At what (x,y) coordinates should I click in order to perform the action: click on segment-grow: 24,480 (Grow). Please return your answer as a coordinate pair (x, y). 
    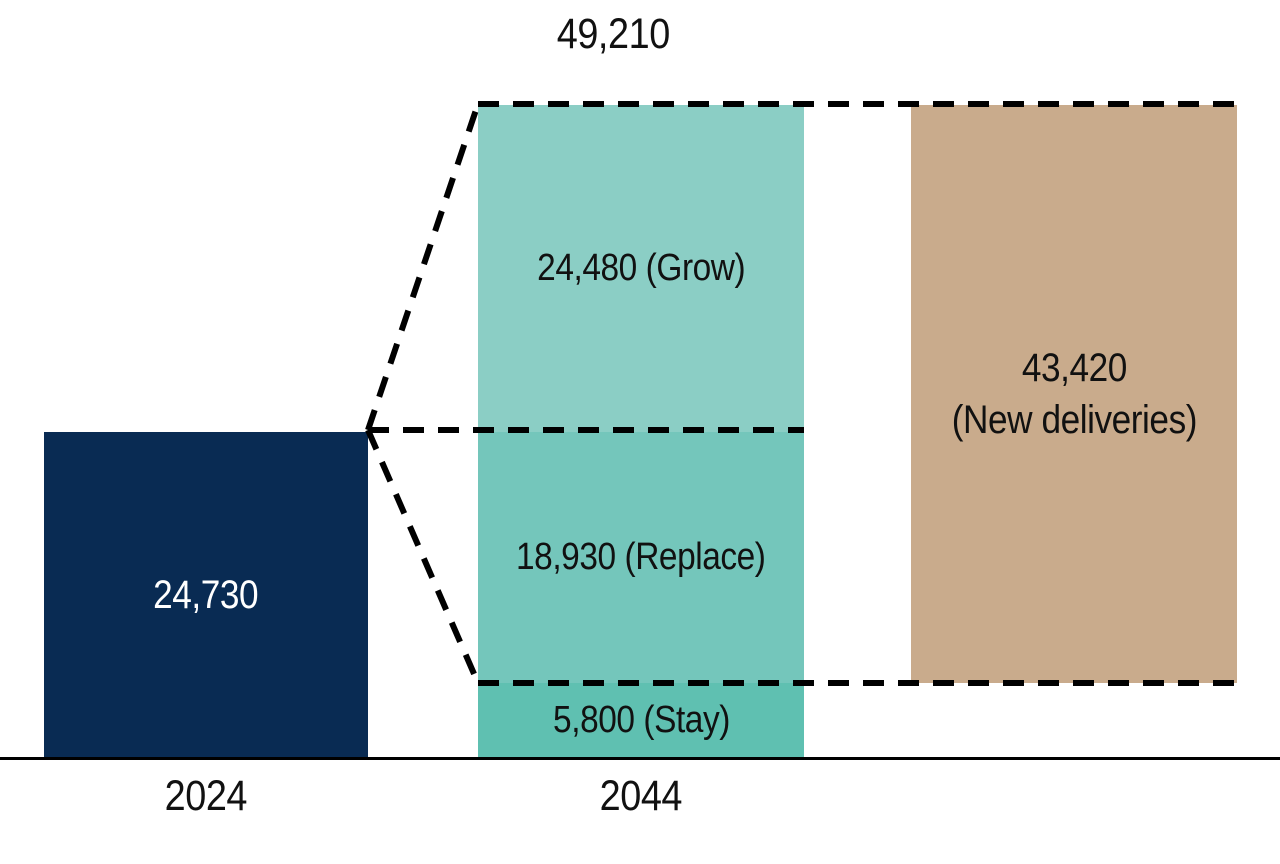
    Looking at the image, I should click on (641, 268).